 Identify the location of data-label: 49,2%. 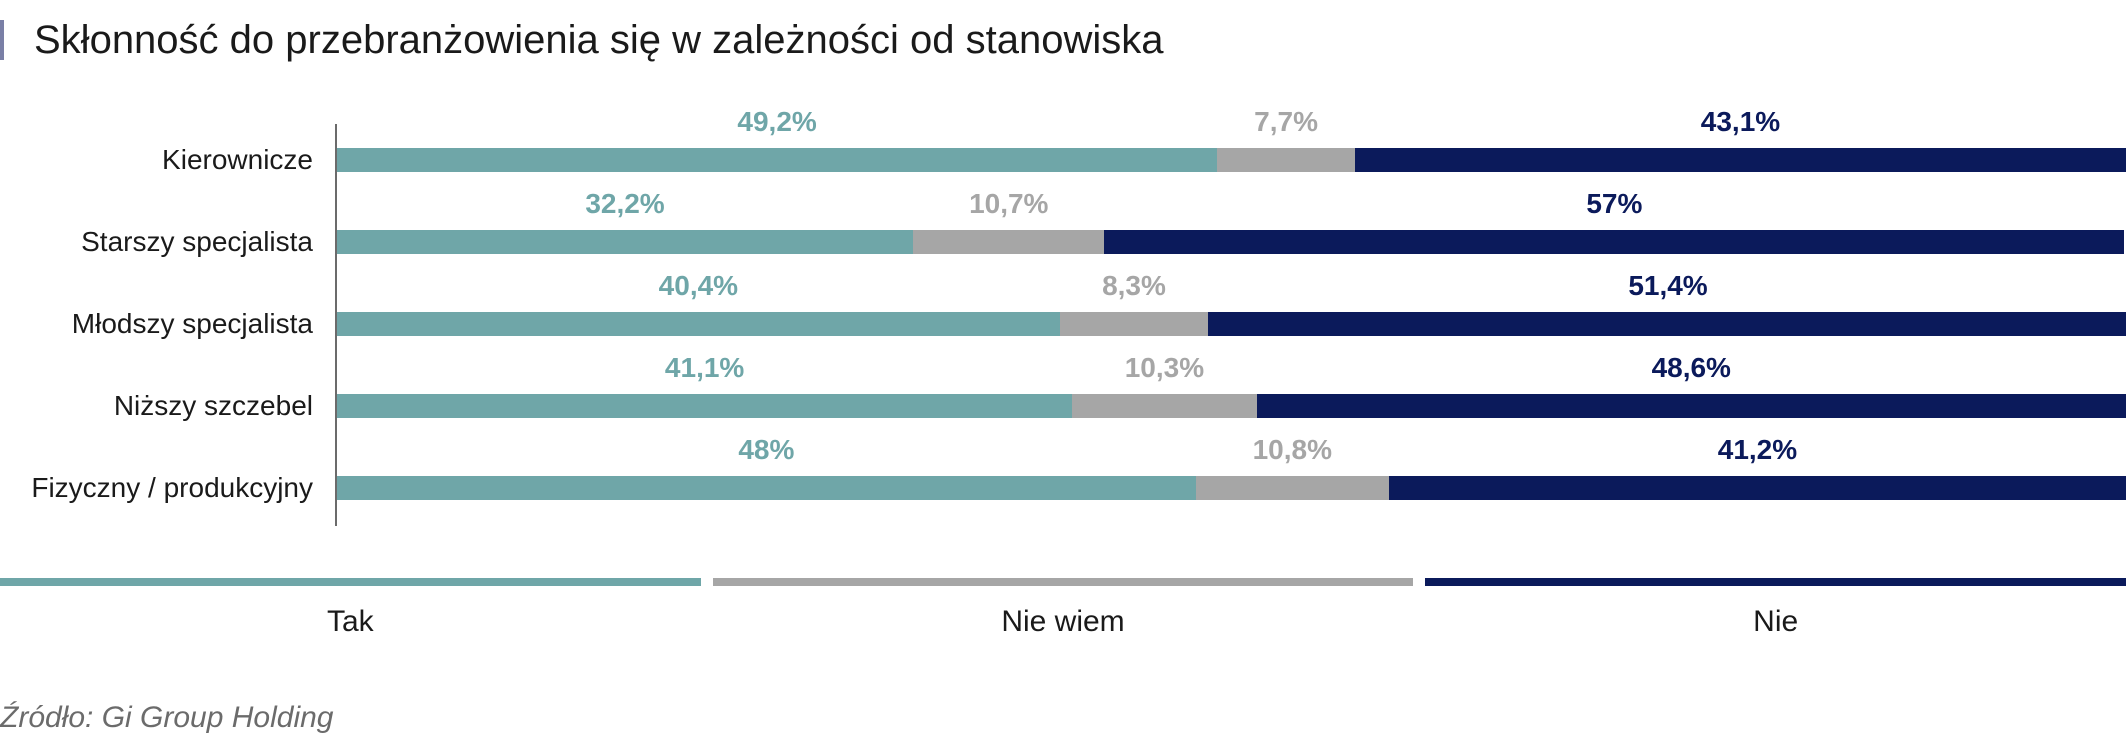
(777, 121).